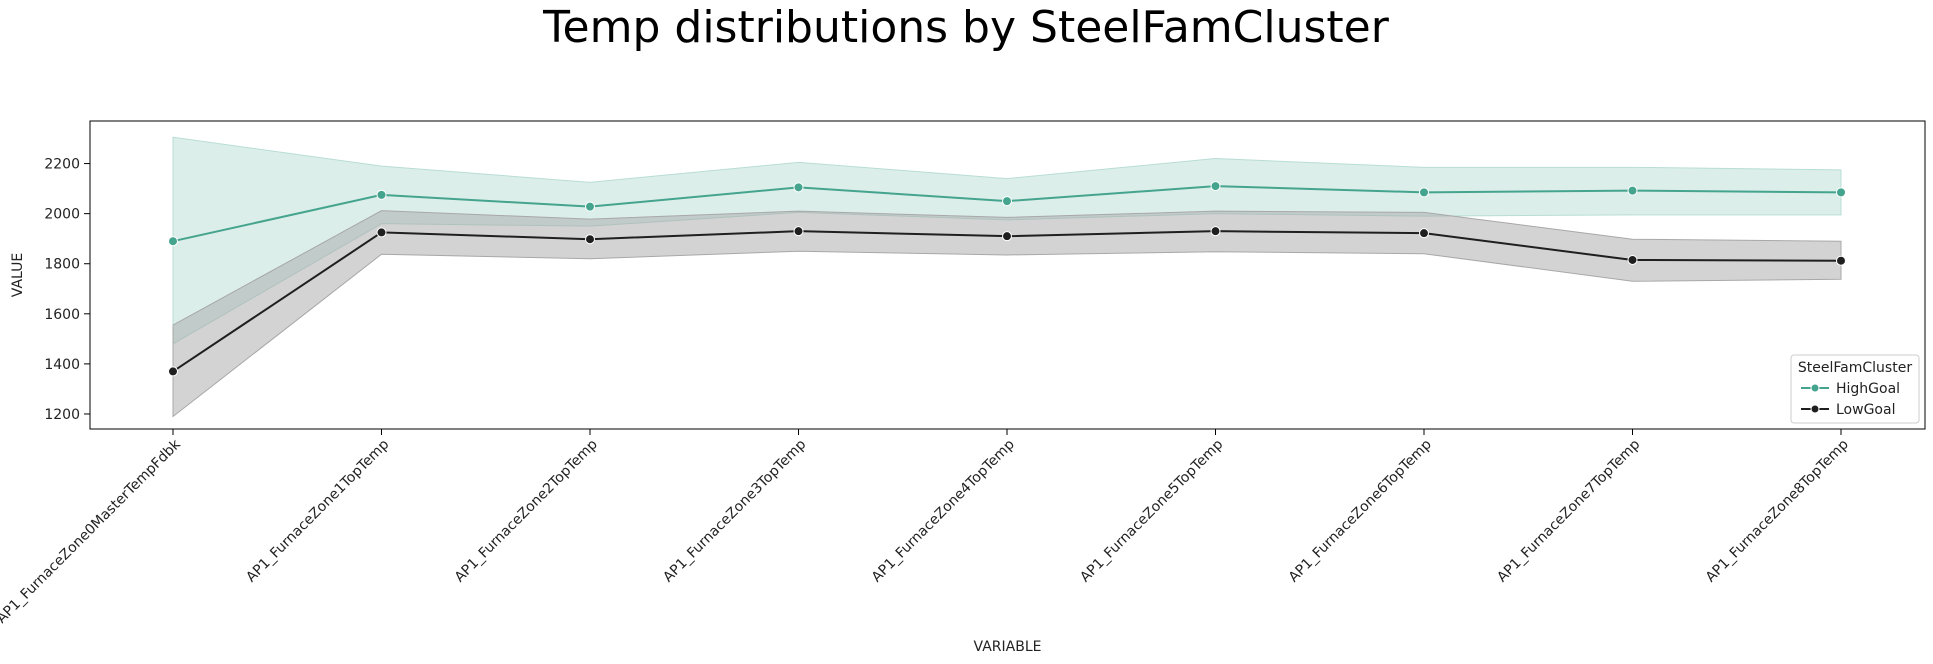 The width and height of the screenshot is (1933, 664). Describe the element at coordinates (1360, 510) in the screenshot. I see `x-tick-label: AP1_FurnaceZone6TopTemp` at that location.